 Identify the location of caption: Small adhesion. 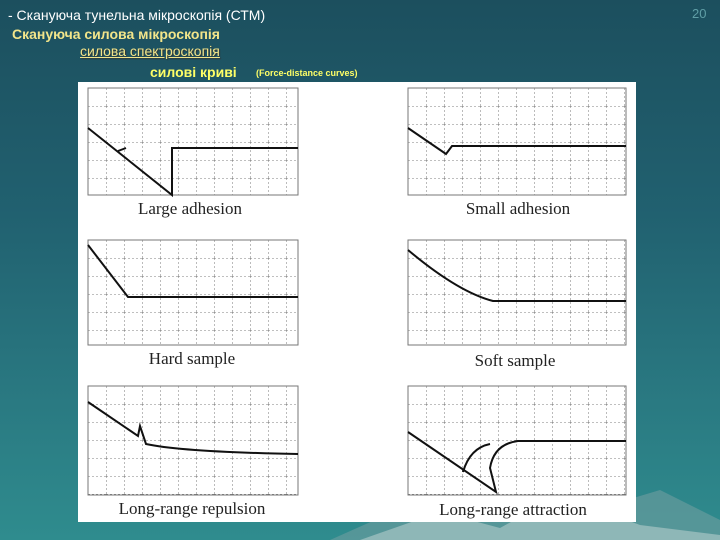
(518, 208).